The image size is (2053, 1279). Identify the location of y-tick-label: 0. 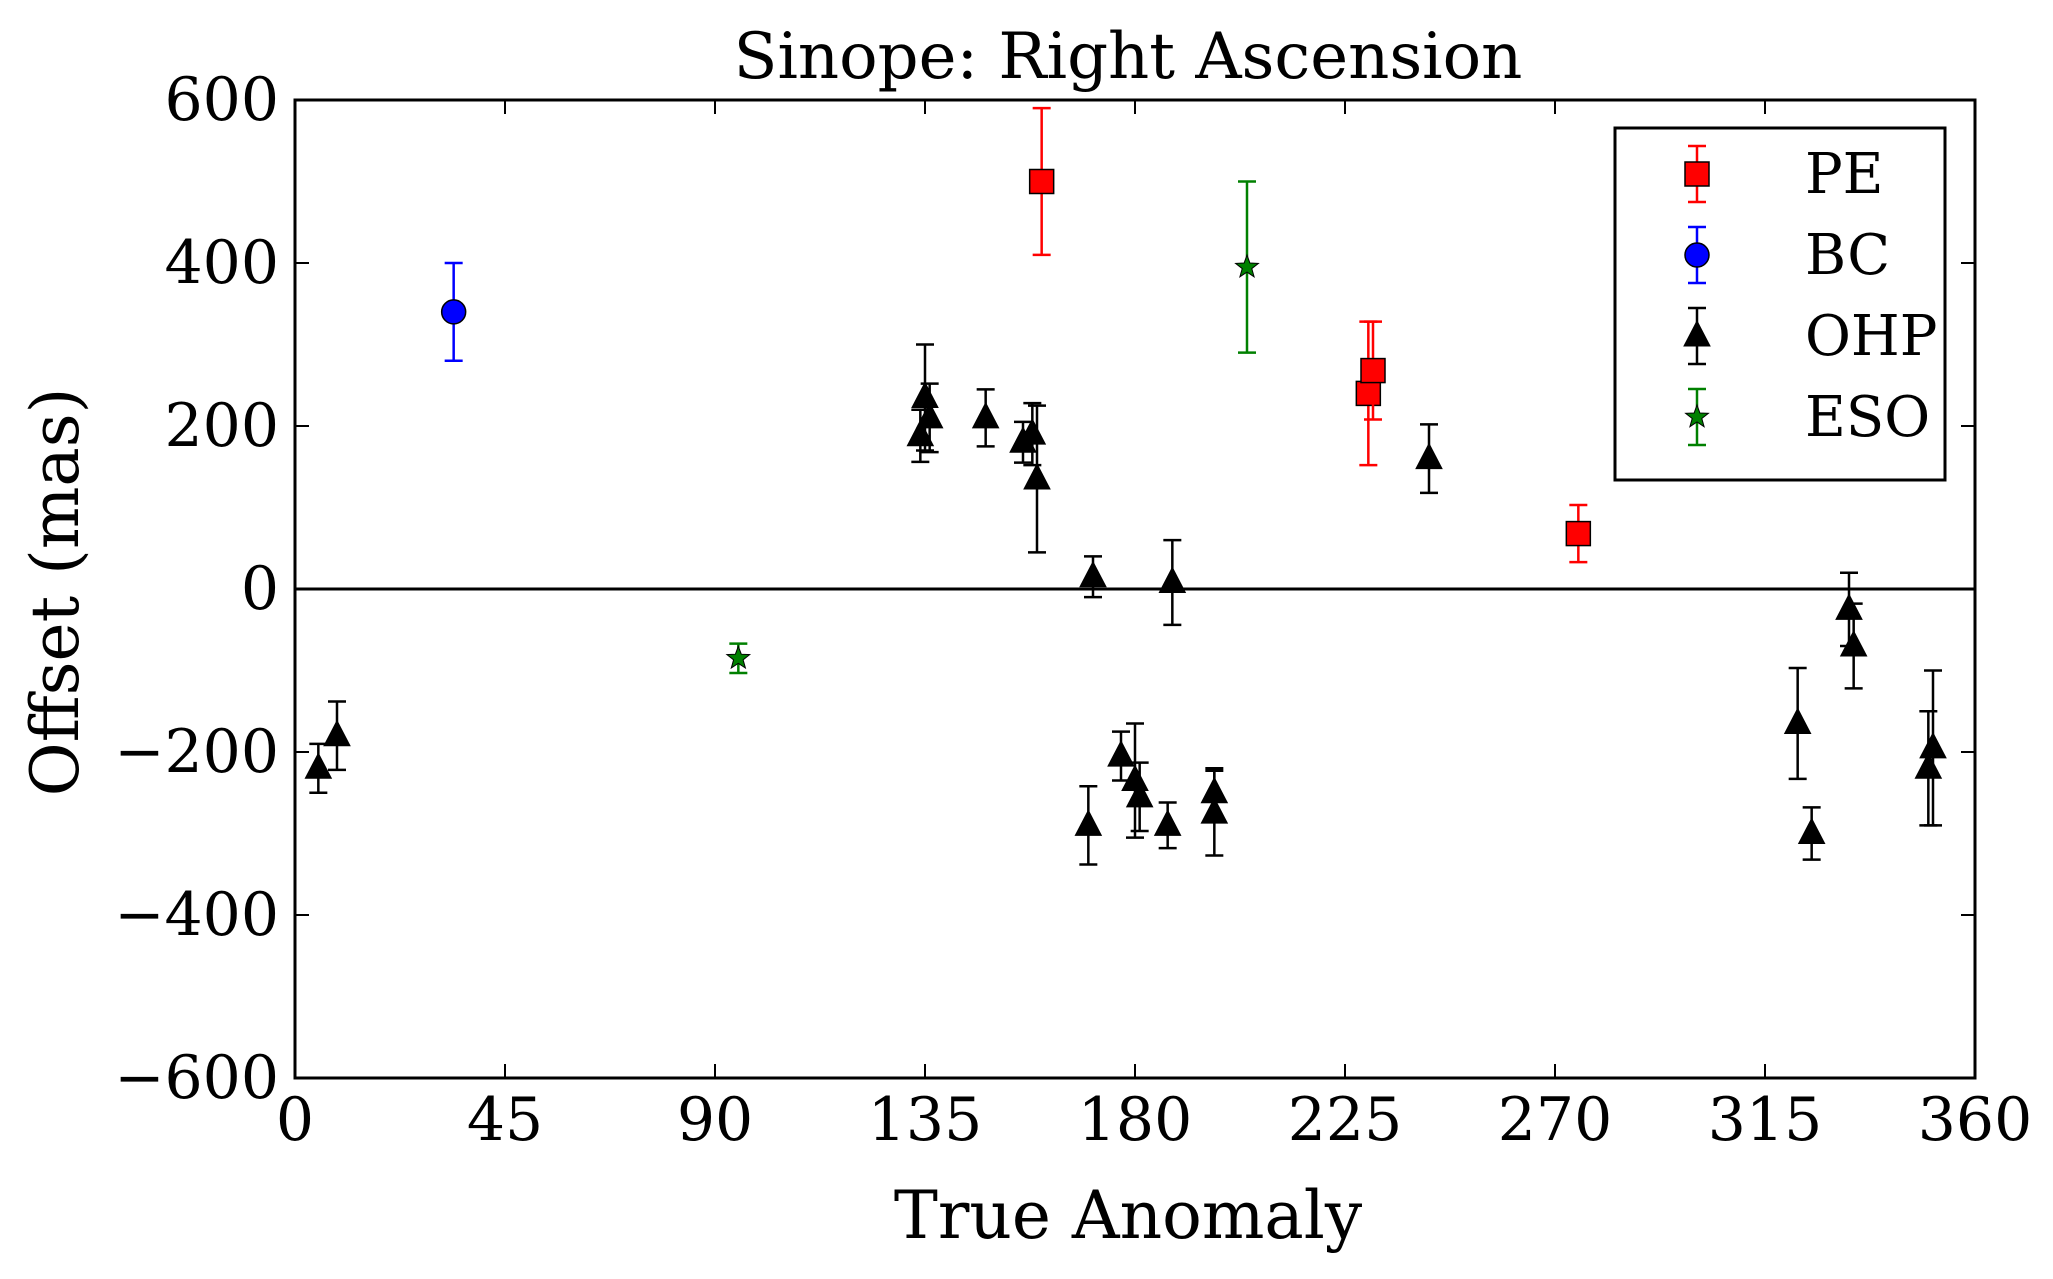
(260, 589).